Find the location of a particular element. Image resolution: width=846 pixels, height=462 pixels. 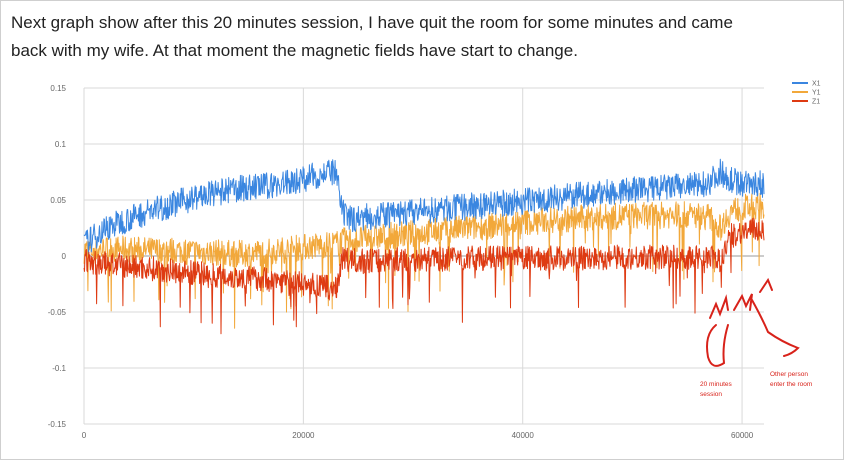

legend-label-z1: Z1 is located at coordinates (816, 102).